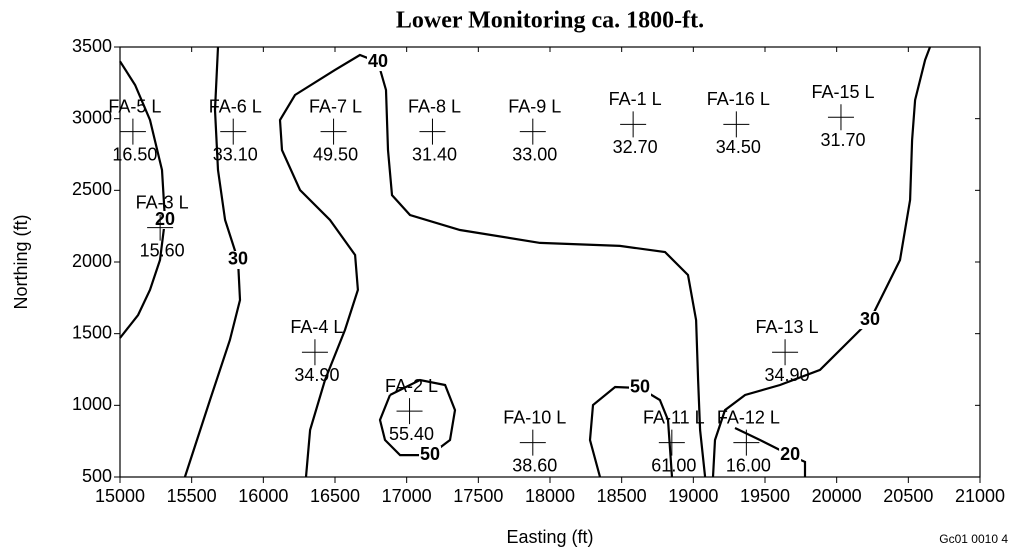  What do you see at coordinates (738, 147) in the screenshot?
I see `well-value: 34.50` at bounding box center [738, 147].